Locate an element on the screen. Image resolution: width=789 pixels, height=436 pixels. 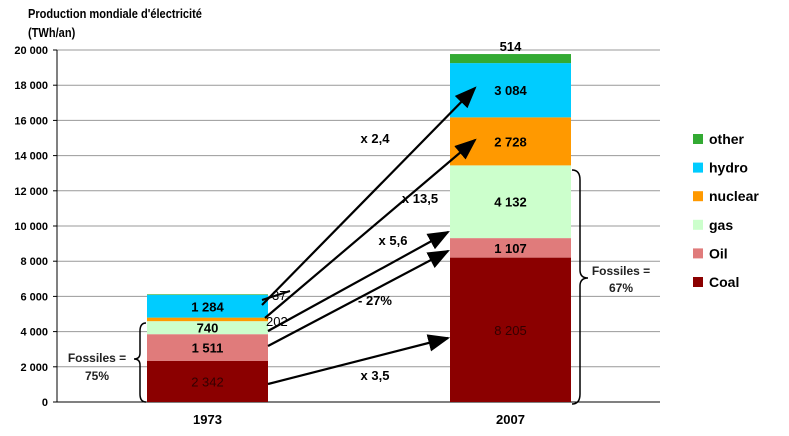
legend-label-gas: gas is located at coordinates (721, 225).